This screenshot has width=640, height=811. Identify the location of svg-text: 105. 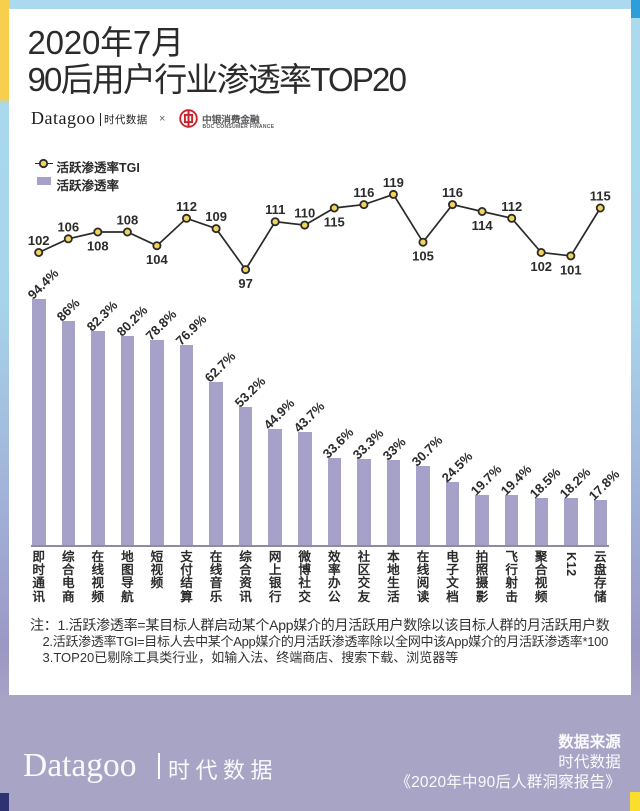
(423, 256).